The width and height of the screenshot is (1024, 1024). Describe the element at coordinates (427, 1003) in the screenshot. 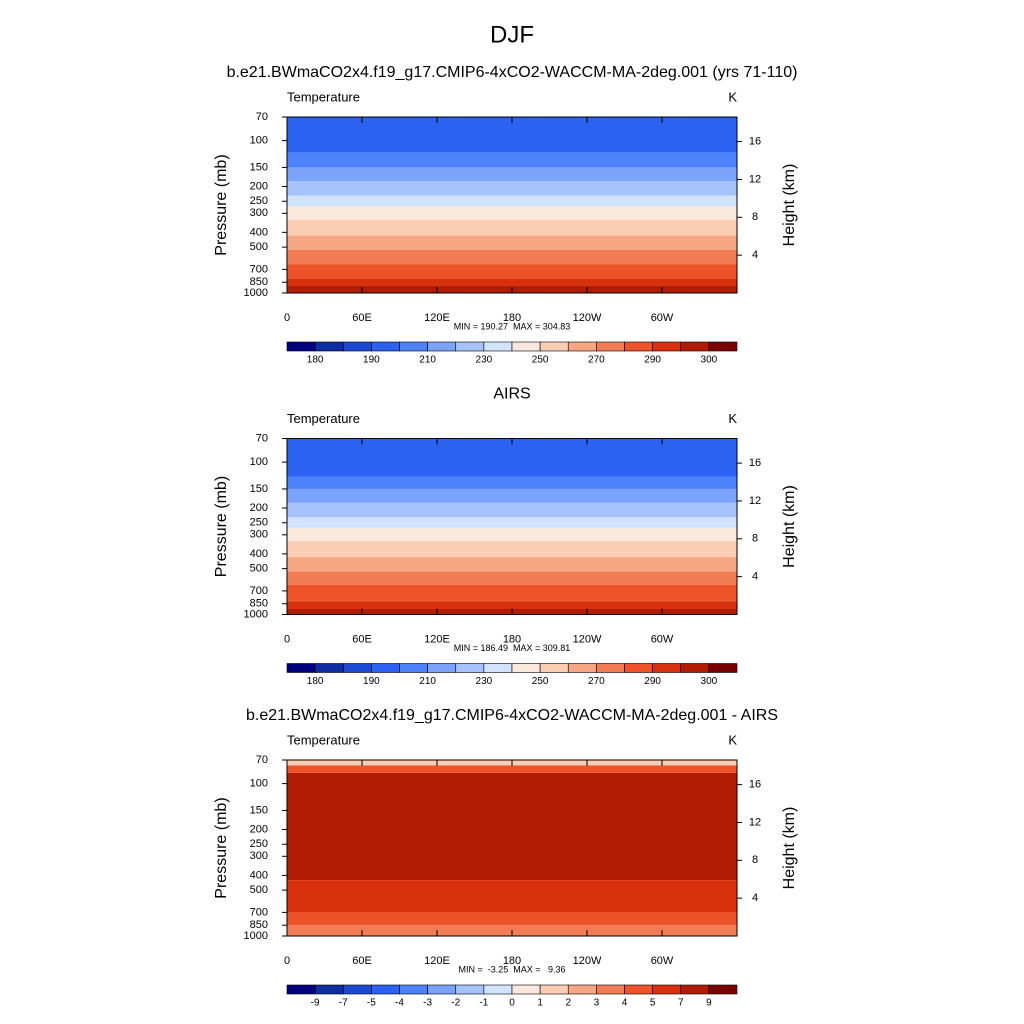

I see `colorbar-label: -3` at that location.